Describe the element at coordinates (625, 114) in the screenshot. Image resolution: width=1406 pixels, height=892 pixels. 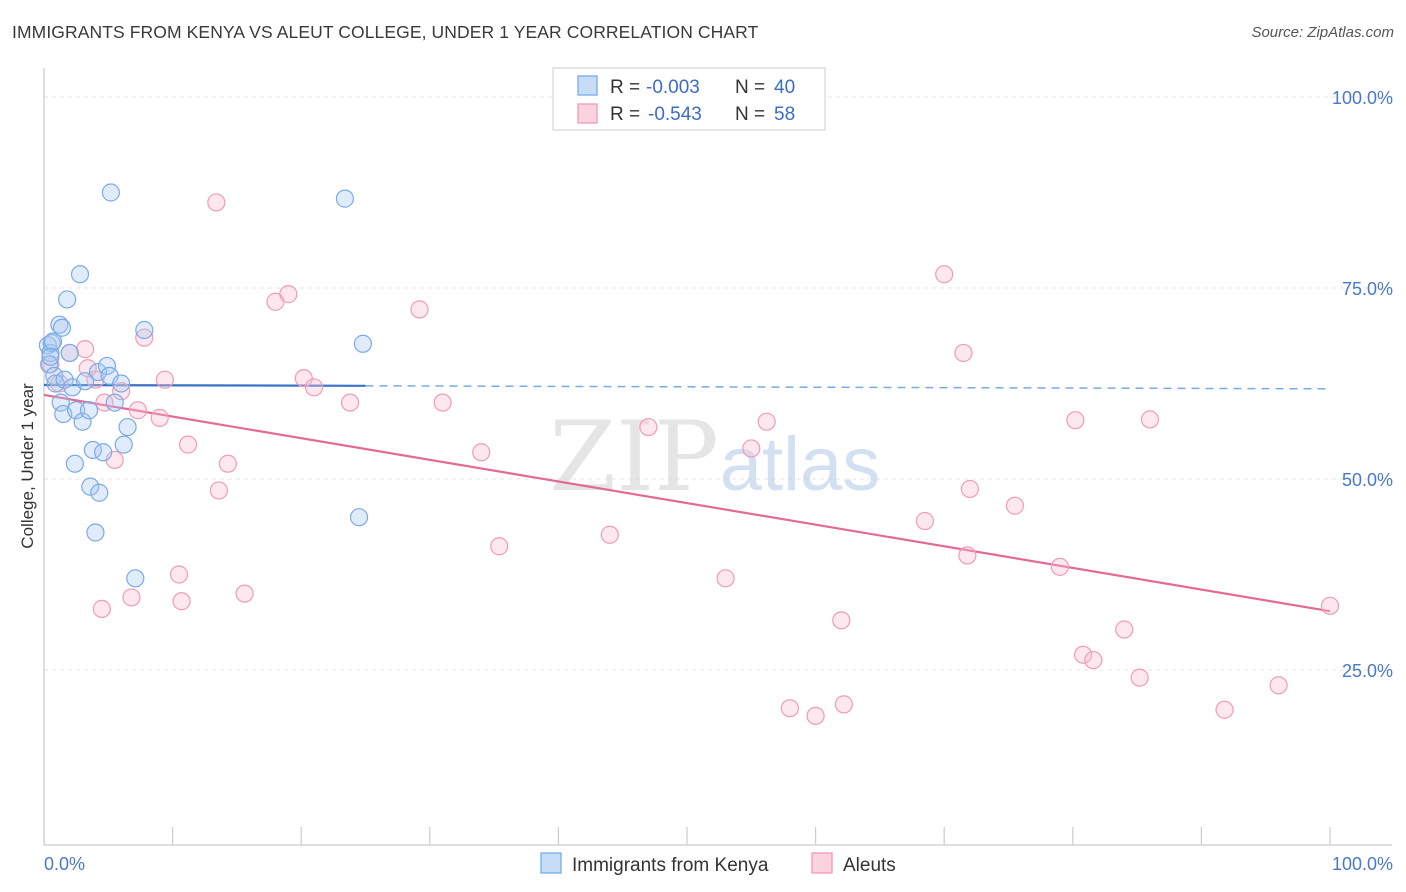
I see `legend-r-label-aleuts: R =` at that location.